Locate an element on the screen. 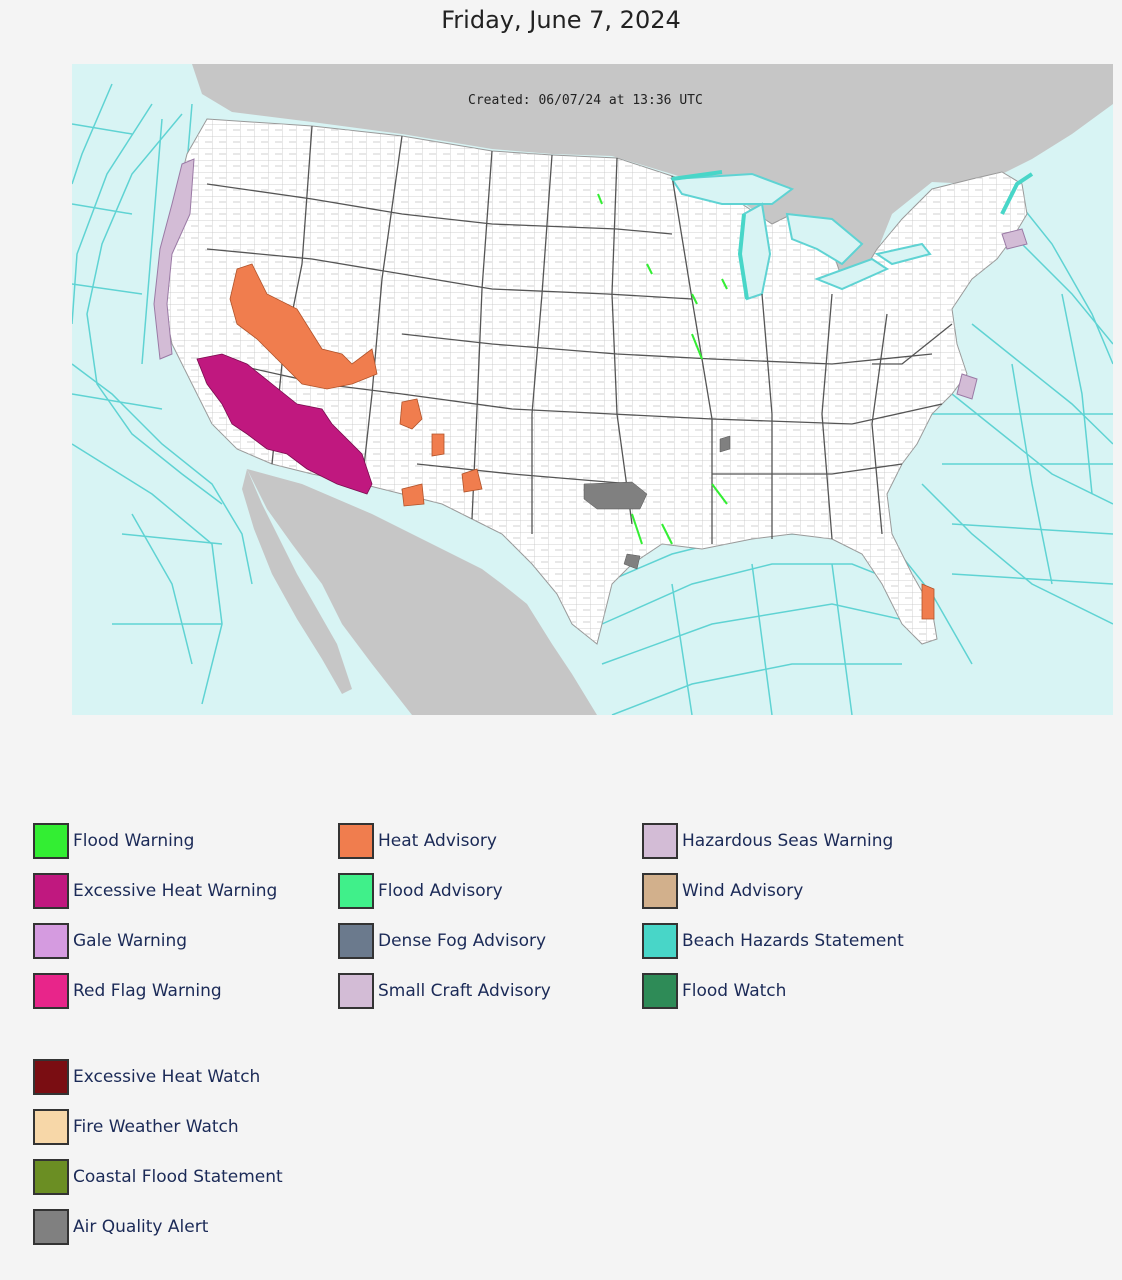 Image resolution: width=1122 pixels, height=1280 pixels. legend-label: Small Craft Advisory is located at coordinates (464, 991).